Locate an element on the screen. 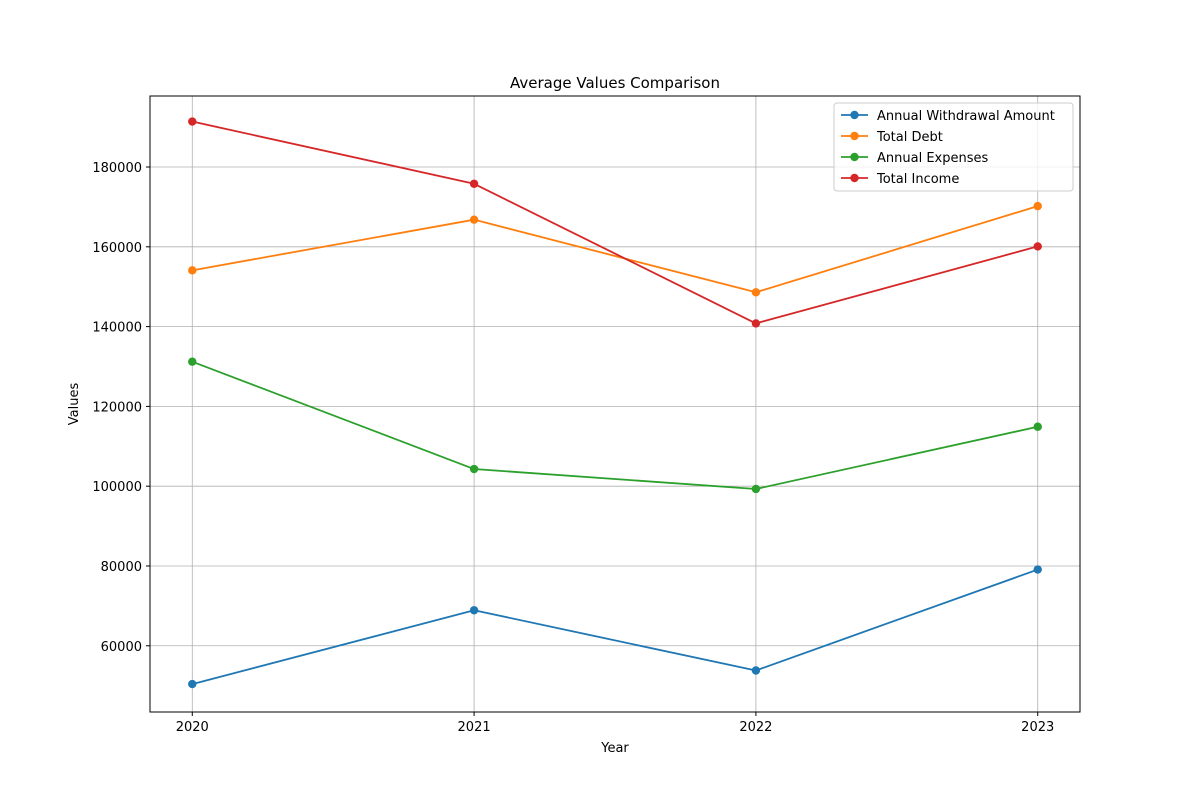 Image resolution: width=1200 pixels, height=804 pixels. y-tick-label: 100000 is located at coordinates (117, 487).